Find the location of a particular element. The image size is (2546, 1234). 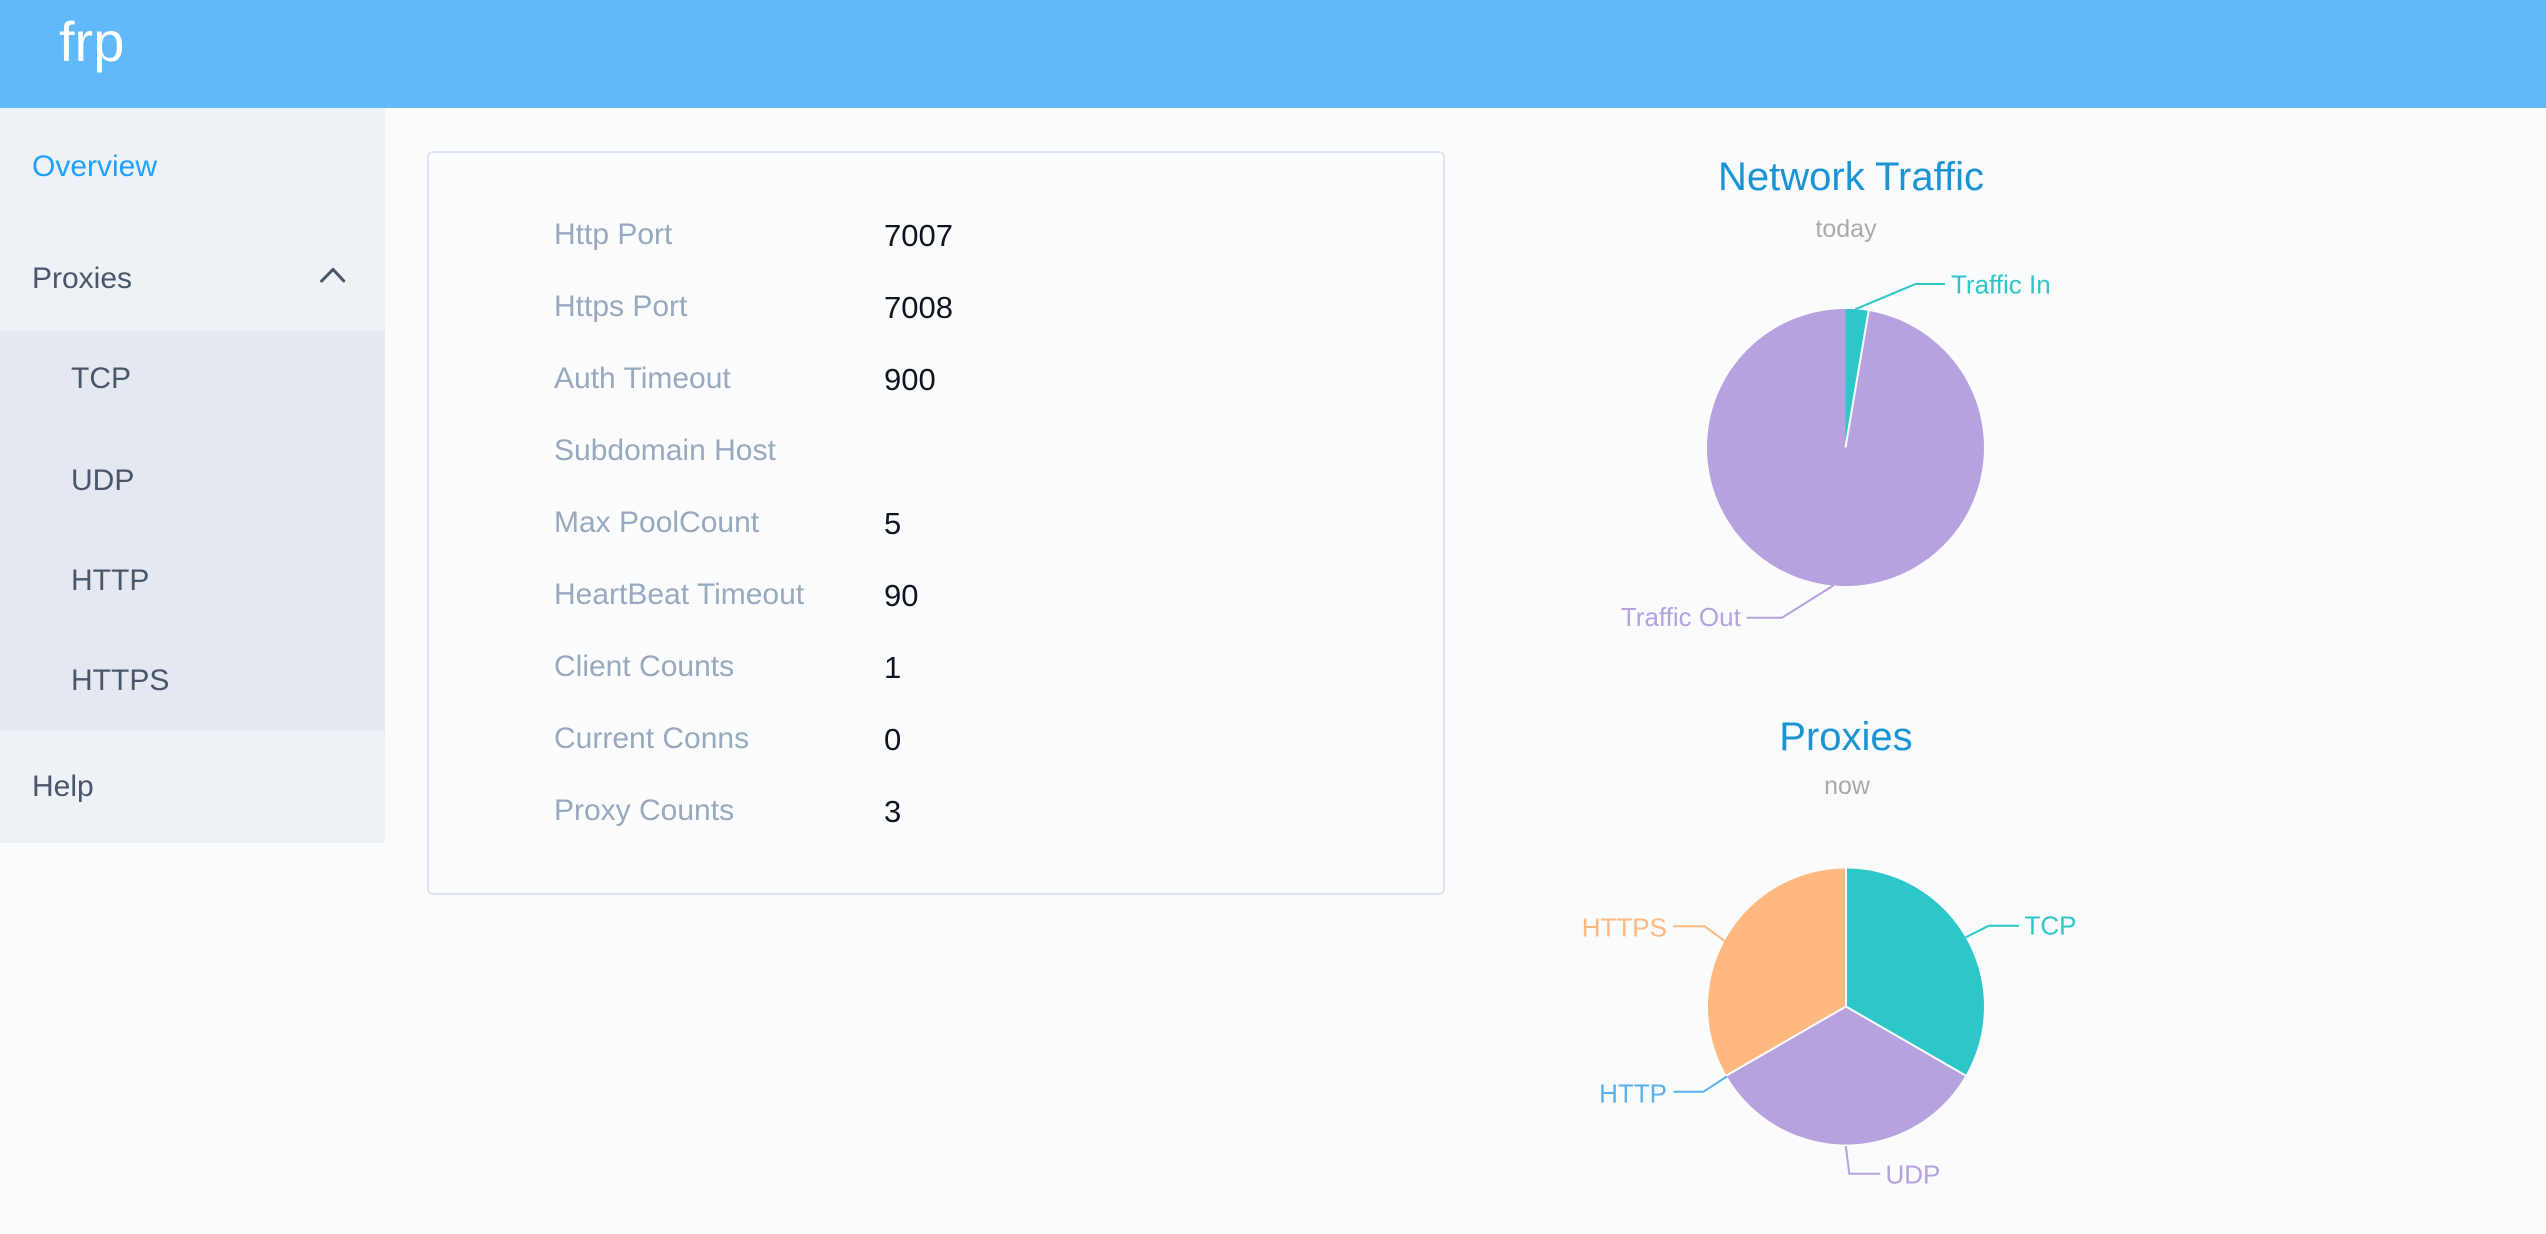

svg-text: HTTPS is located at coordinates (1624, 928).